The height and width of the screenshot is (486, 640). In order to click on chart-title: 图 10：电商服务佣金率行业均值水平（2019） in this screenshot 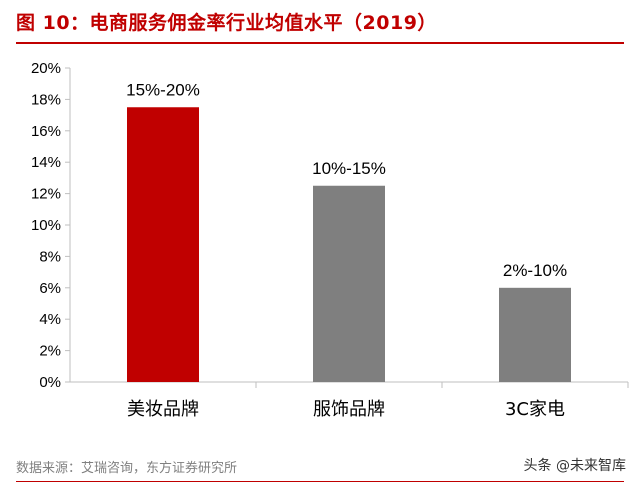, I will do `click(226, 23)`.